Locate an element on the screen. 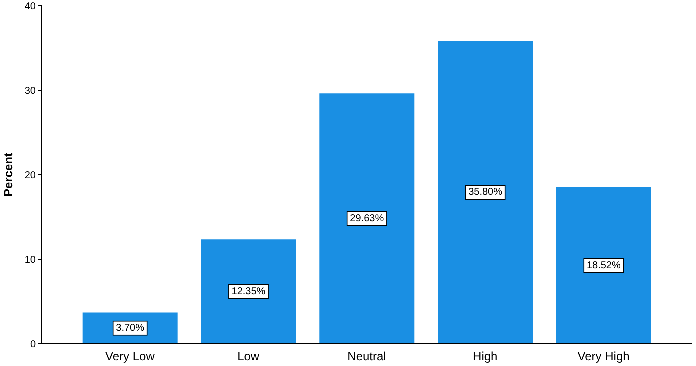 The height and width of the screenshot is (366, 696). data-label: 18.52% is located at coordinates (604, 266).